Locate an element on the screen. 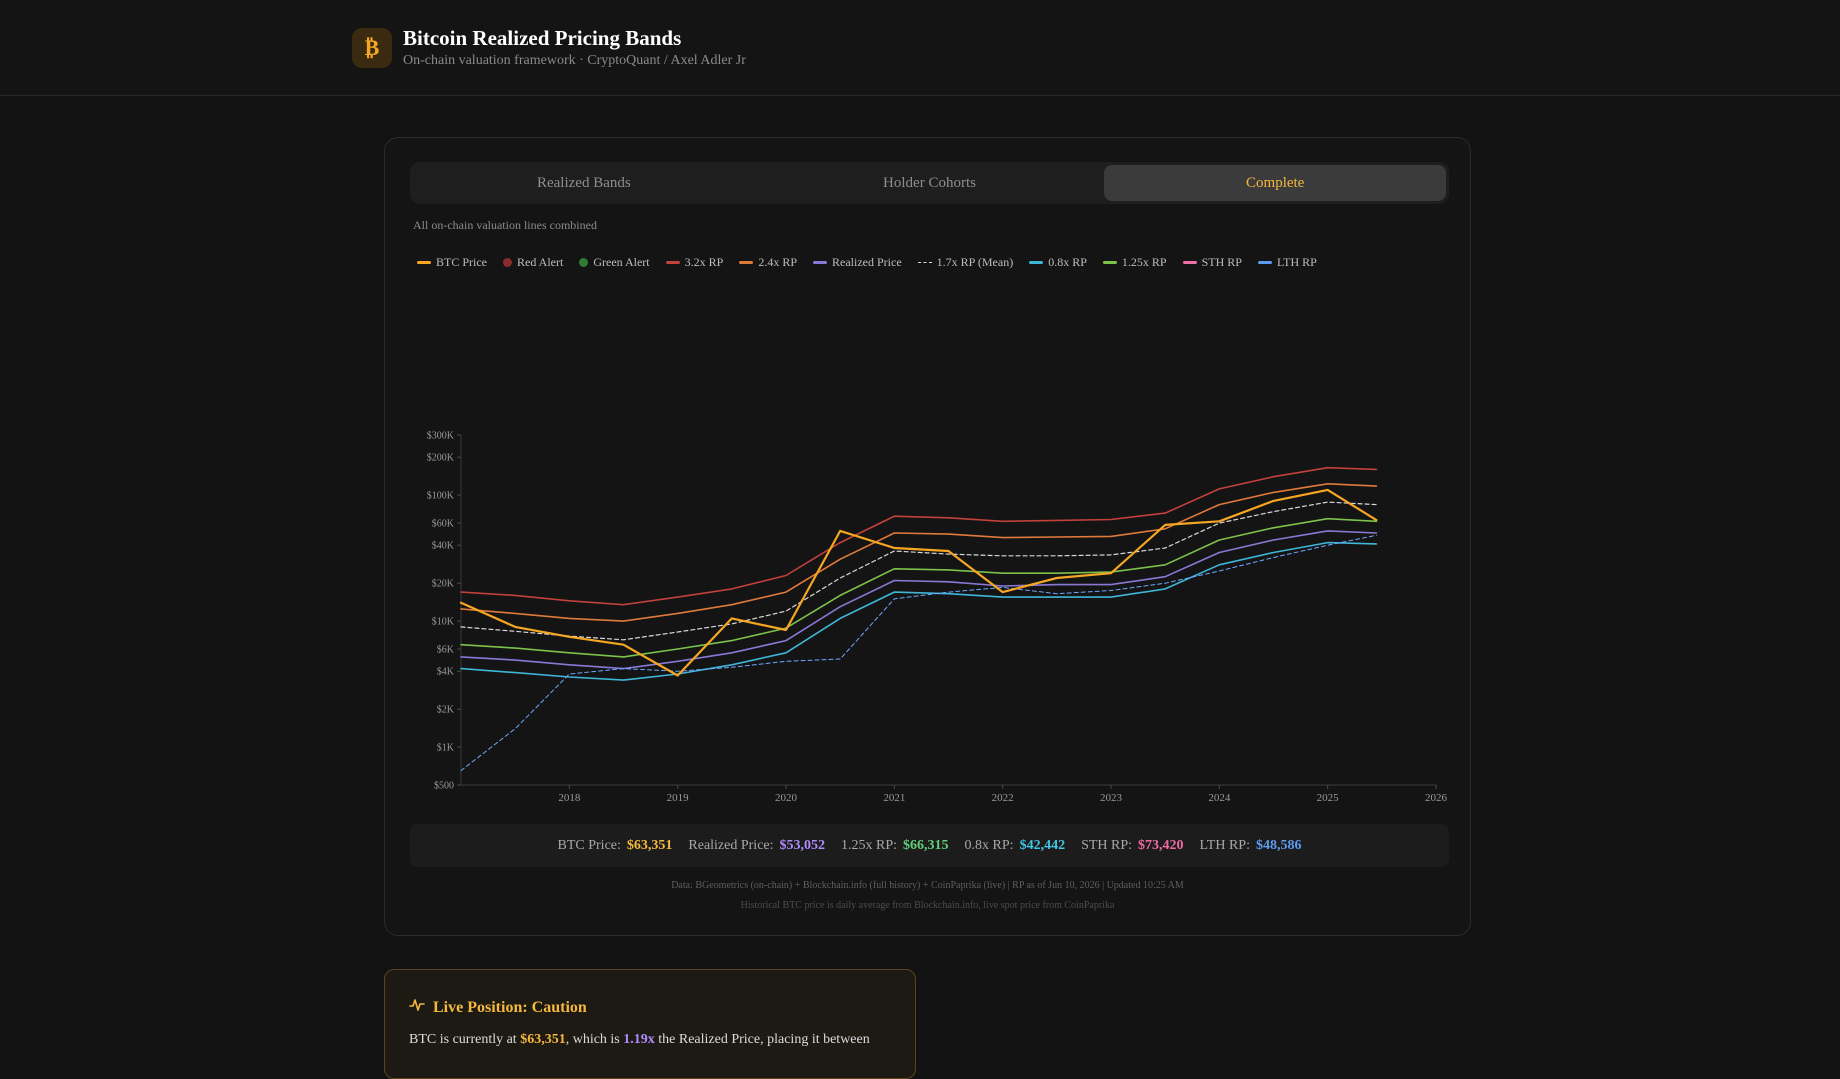  stat-label: 0.8x RP: is located at coordinates (989, 845).